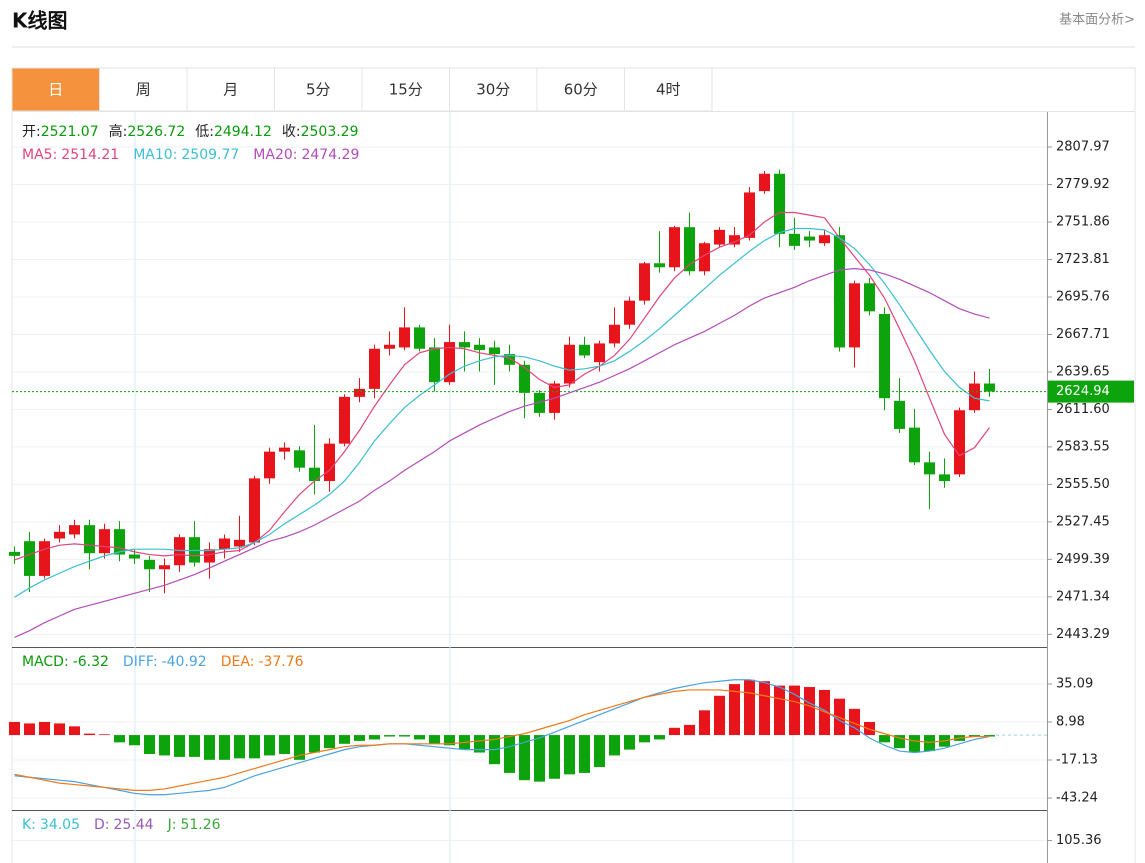 Image resolution: width=1145 pixels, height=863 pixels. I want to click on legend: 开:2521.07 高:2526.72 低:2494.12 收:2503.29, so click(190, 131).